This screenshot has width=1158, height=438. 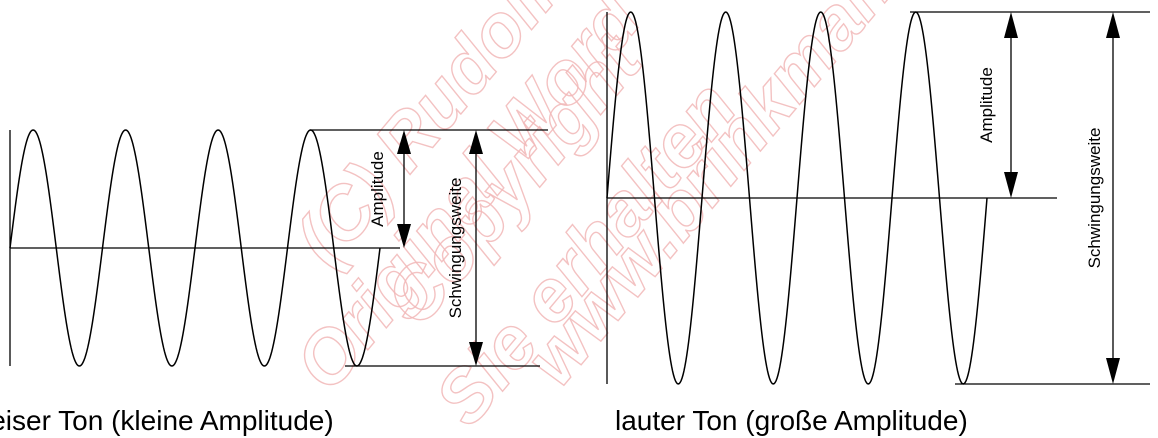 What do you see at coordinates (1113, 198) in the screenshot?
I see `right-peak-to-peak-arrow` at bounding box center [1113, 198].